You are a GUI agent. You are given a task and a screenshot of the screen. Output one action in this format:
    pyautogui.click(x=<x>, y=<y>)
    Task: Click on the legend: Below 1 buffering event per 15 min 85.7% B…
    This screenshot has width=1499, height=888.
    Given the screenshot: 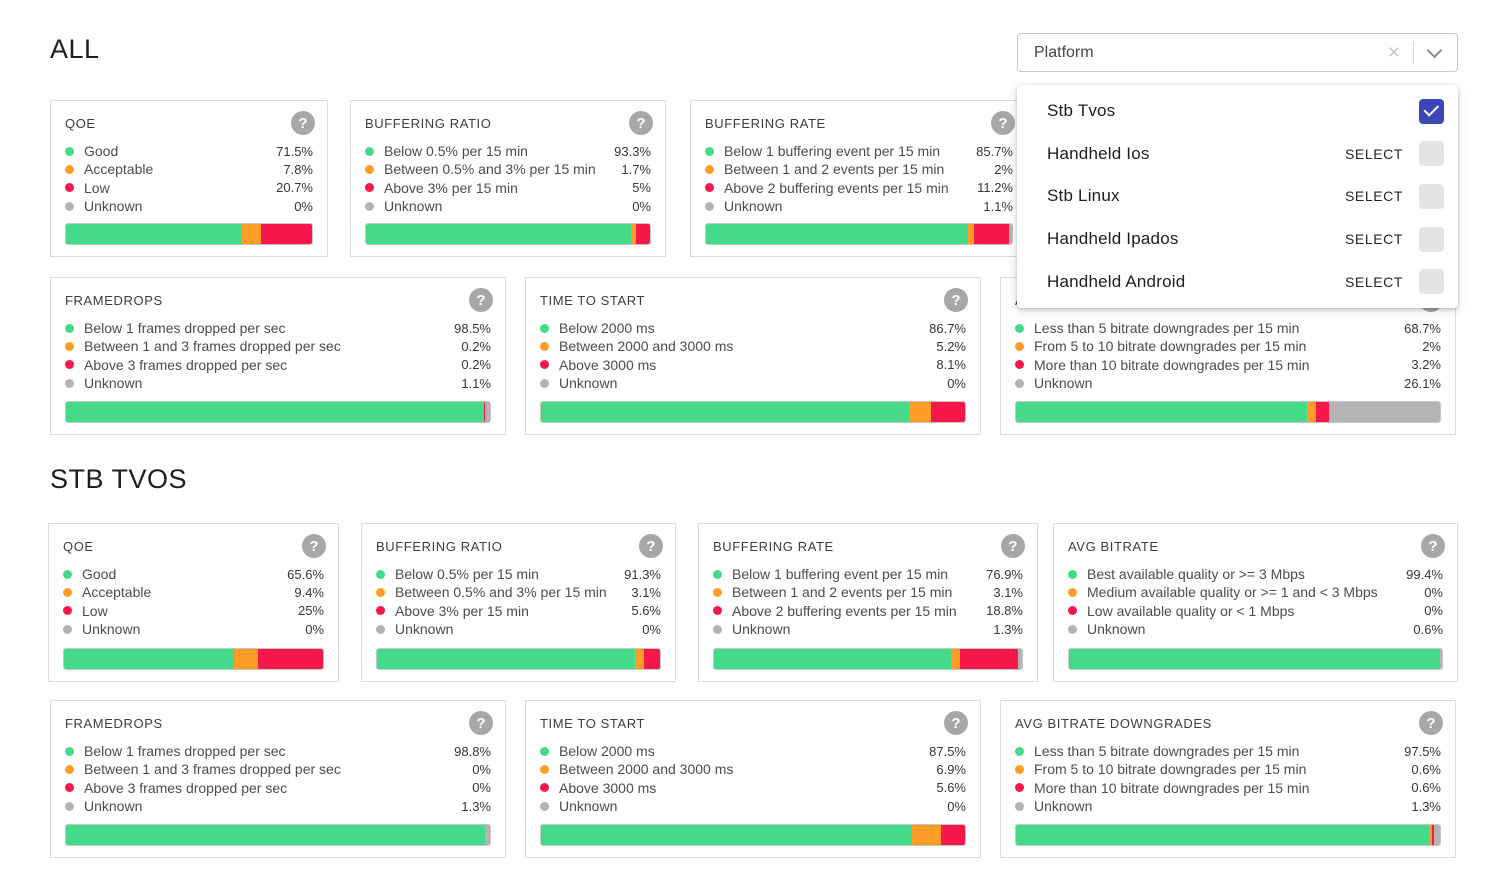 What is the action you would take?
    pyautogui.click(x=859, y=175)
    